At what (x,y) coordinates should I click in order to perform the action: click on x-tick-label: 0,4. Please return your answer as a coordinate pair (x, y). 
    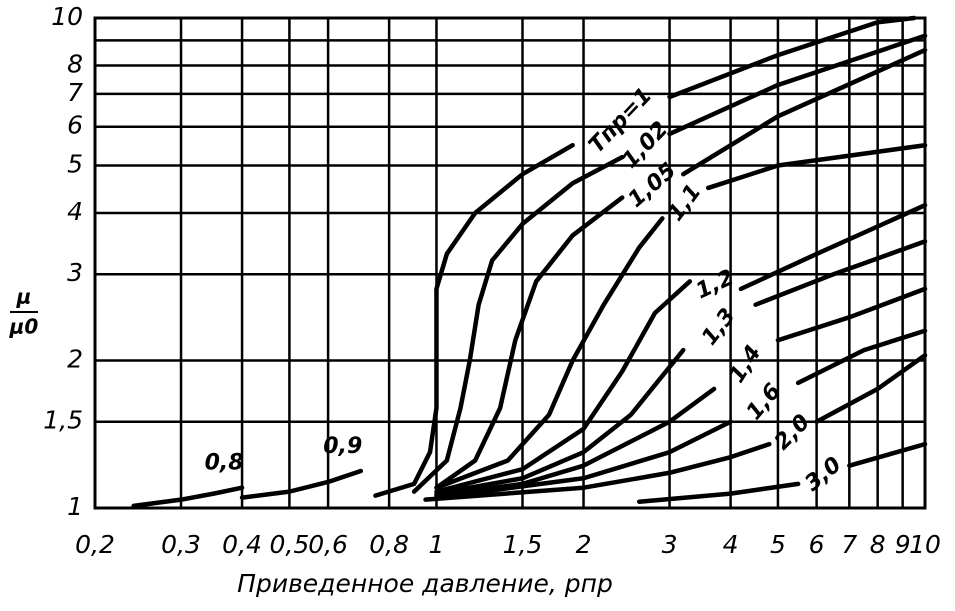
    Looking at the image, I should click on (242, 544).